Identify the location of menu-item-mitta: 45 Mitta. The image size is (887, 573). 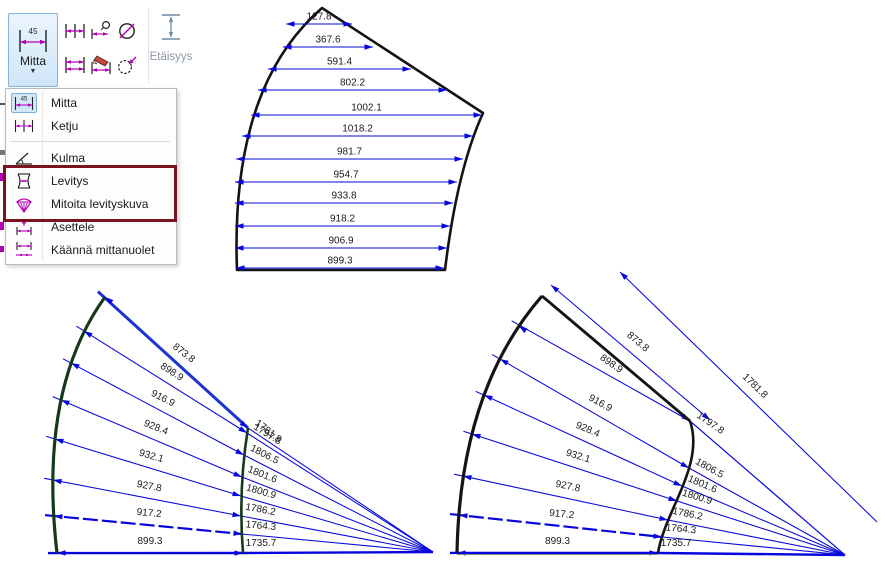
(91, 102).